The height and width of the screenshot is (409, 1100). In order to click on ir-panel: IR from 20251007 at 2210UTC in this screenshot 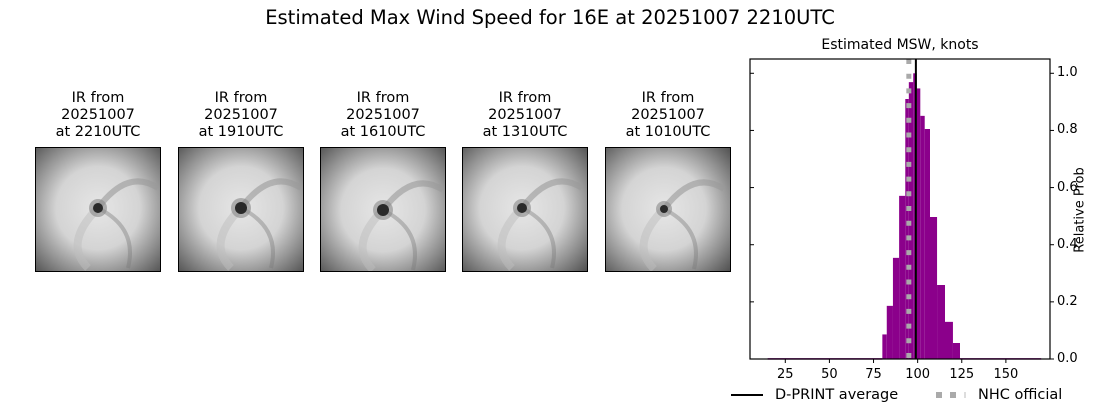, I will do `click(98, 181)`.